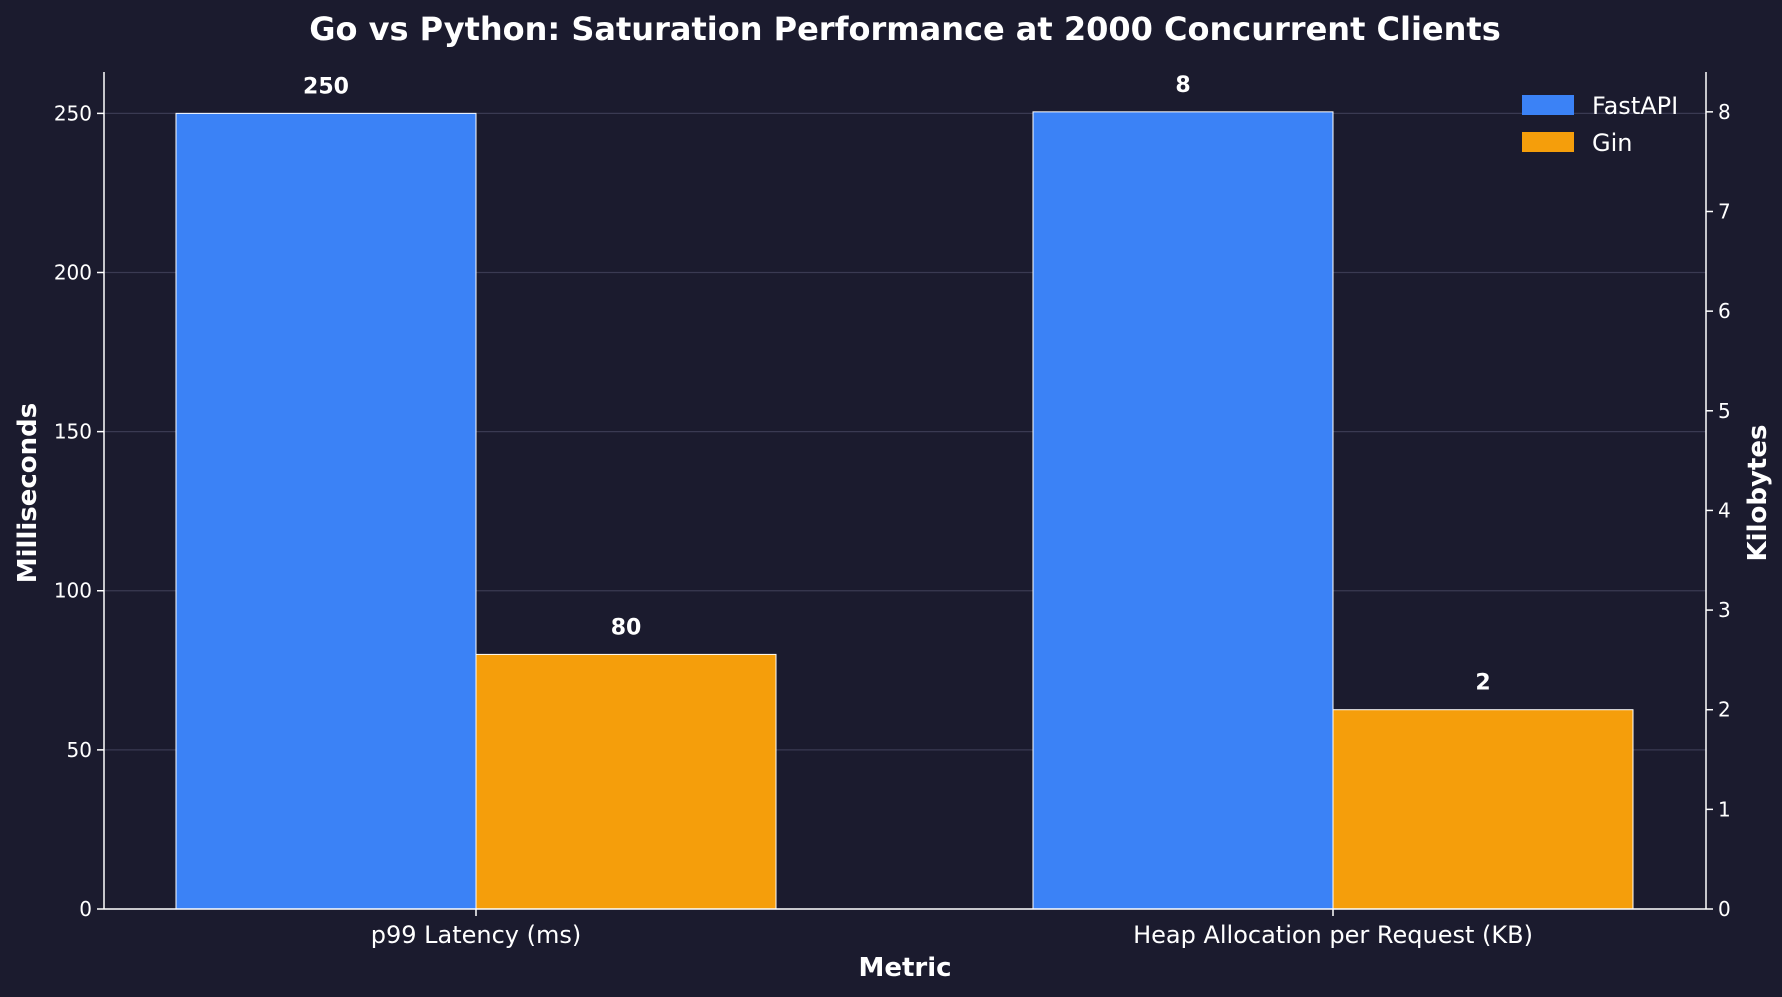 The height and width of the screenshot is (997, 1782). What do you see at coordinates (73, 272) in the screenshot?
I see `left-tick-label: 200` at bounding box center [73, 272].